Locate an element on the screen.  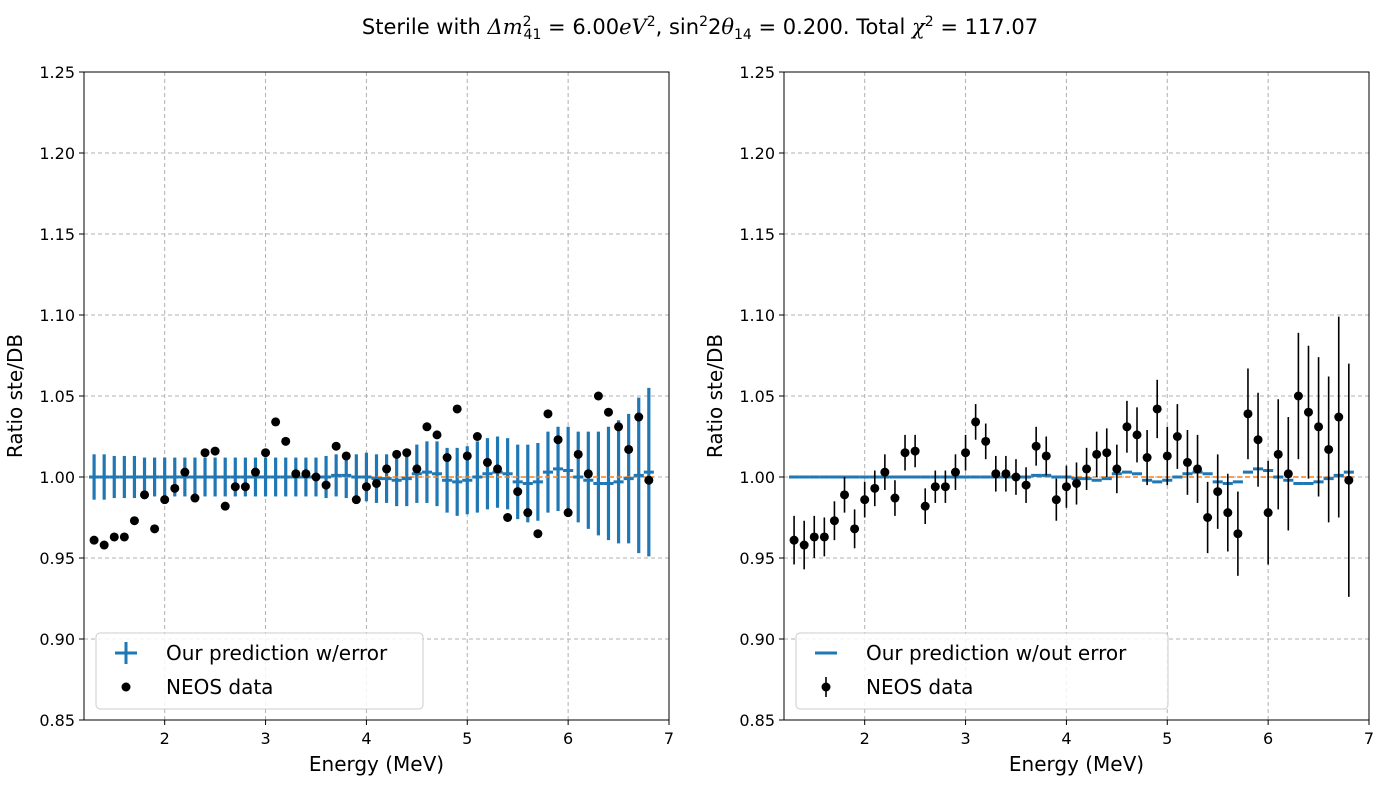
left-x-axis-label: Energy (MeV) is located at coordinates (376, 764).